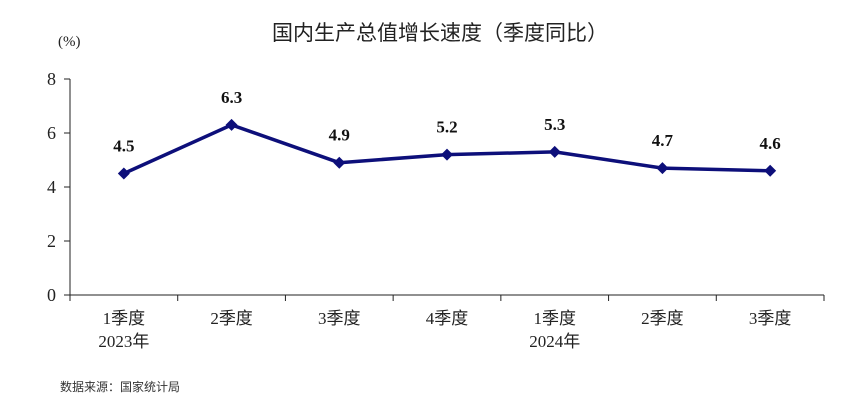  I want to click on data-label: 4.7, so click(663, 140).